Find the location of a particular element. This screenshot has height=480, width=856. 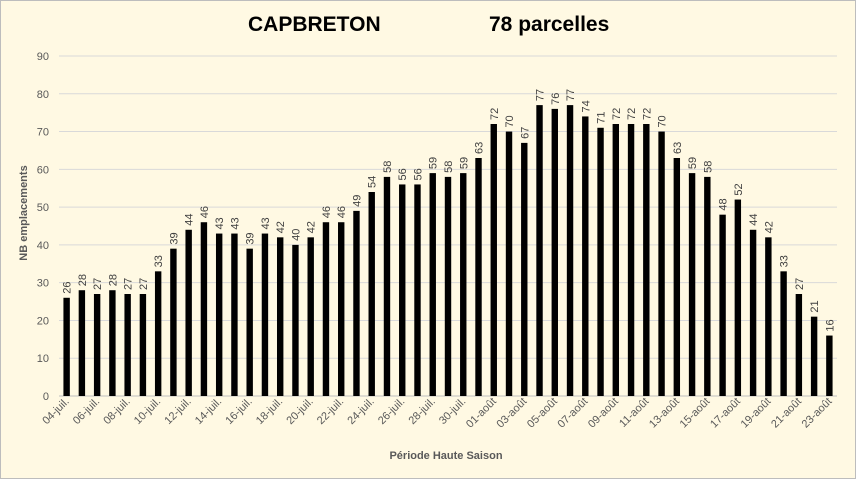

data-label: 74 is located at coordinates (586, 106).